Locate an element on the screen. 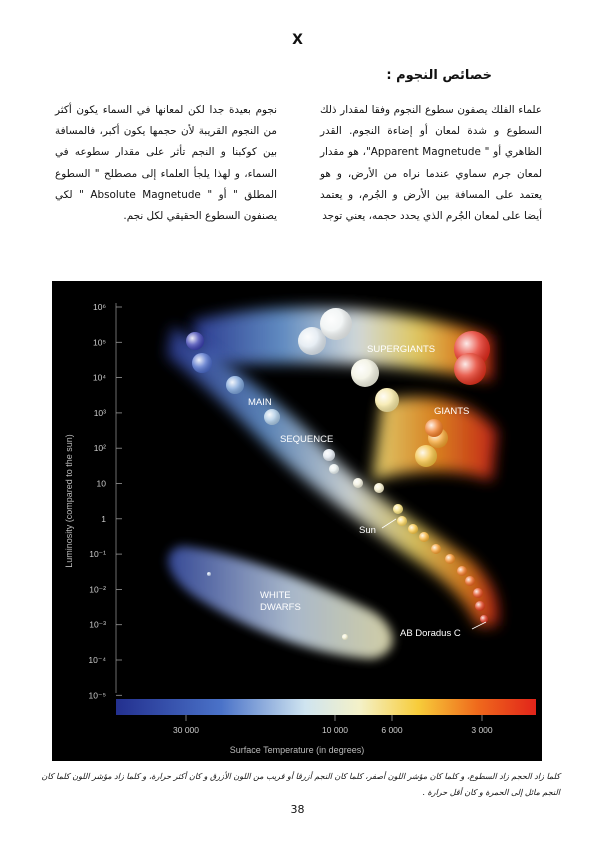  sun-pointer is located at coordinates (389, 523).